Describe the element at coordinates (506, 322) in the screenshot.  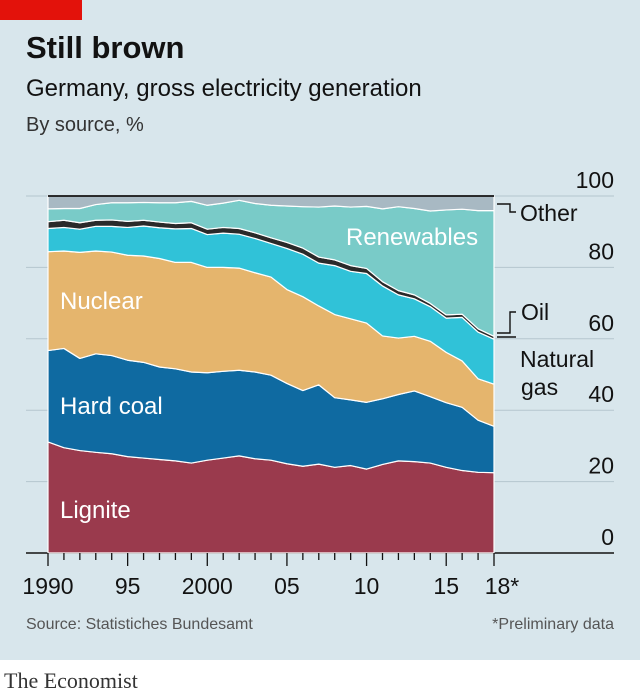
I see `leader-oil` at that location.